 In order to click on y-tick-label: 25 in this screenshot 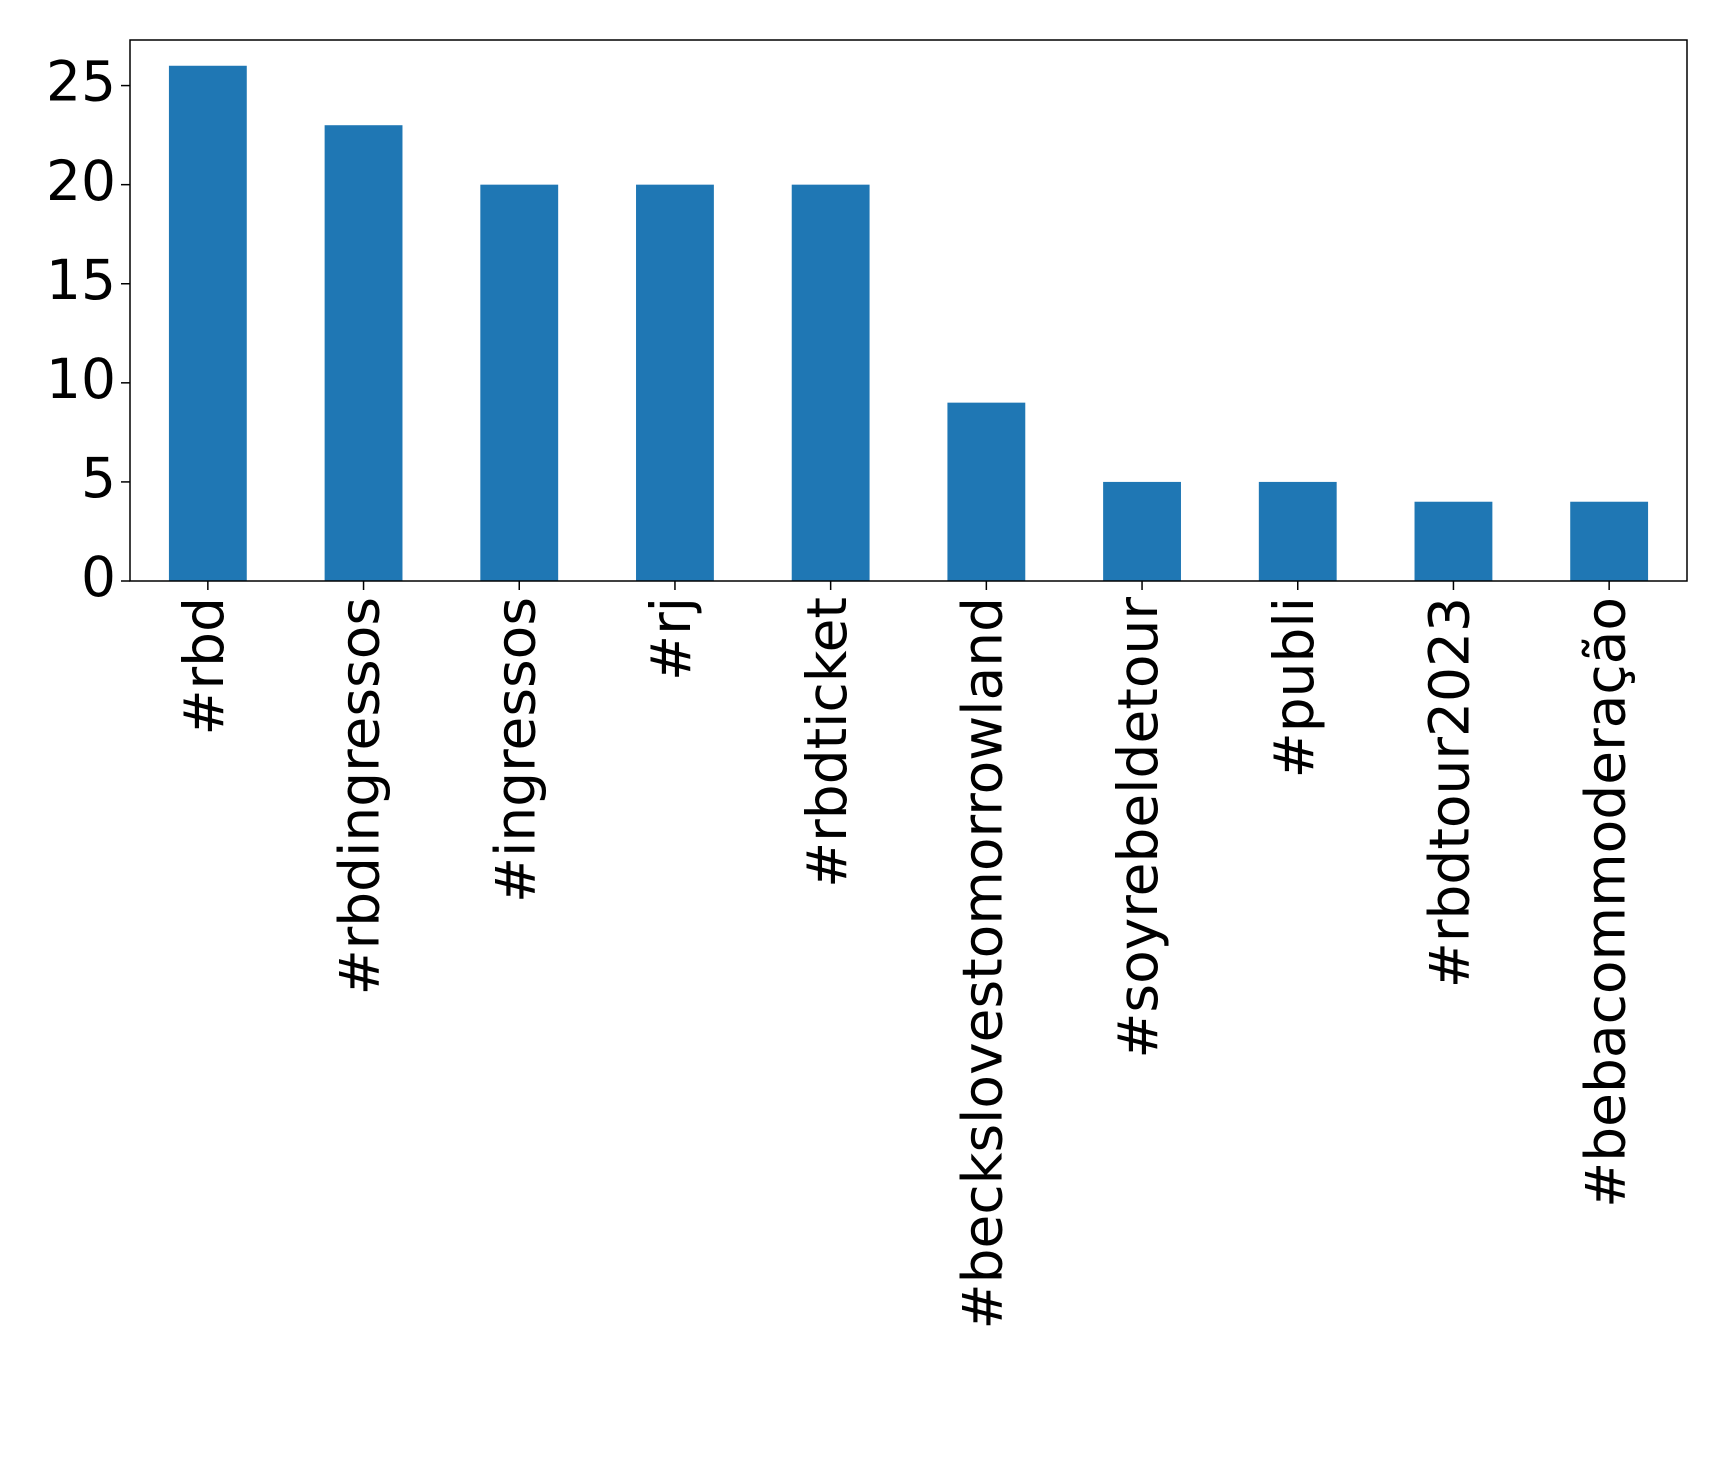, I will do `click(81, 82)`.